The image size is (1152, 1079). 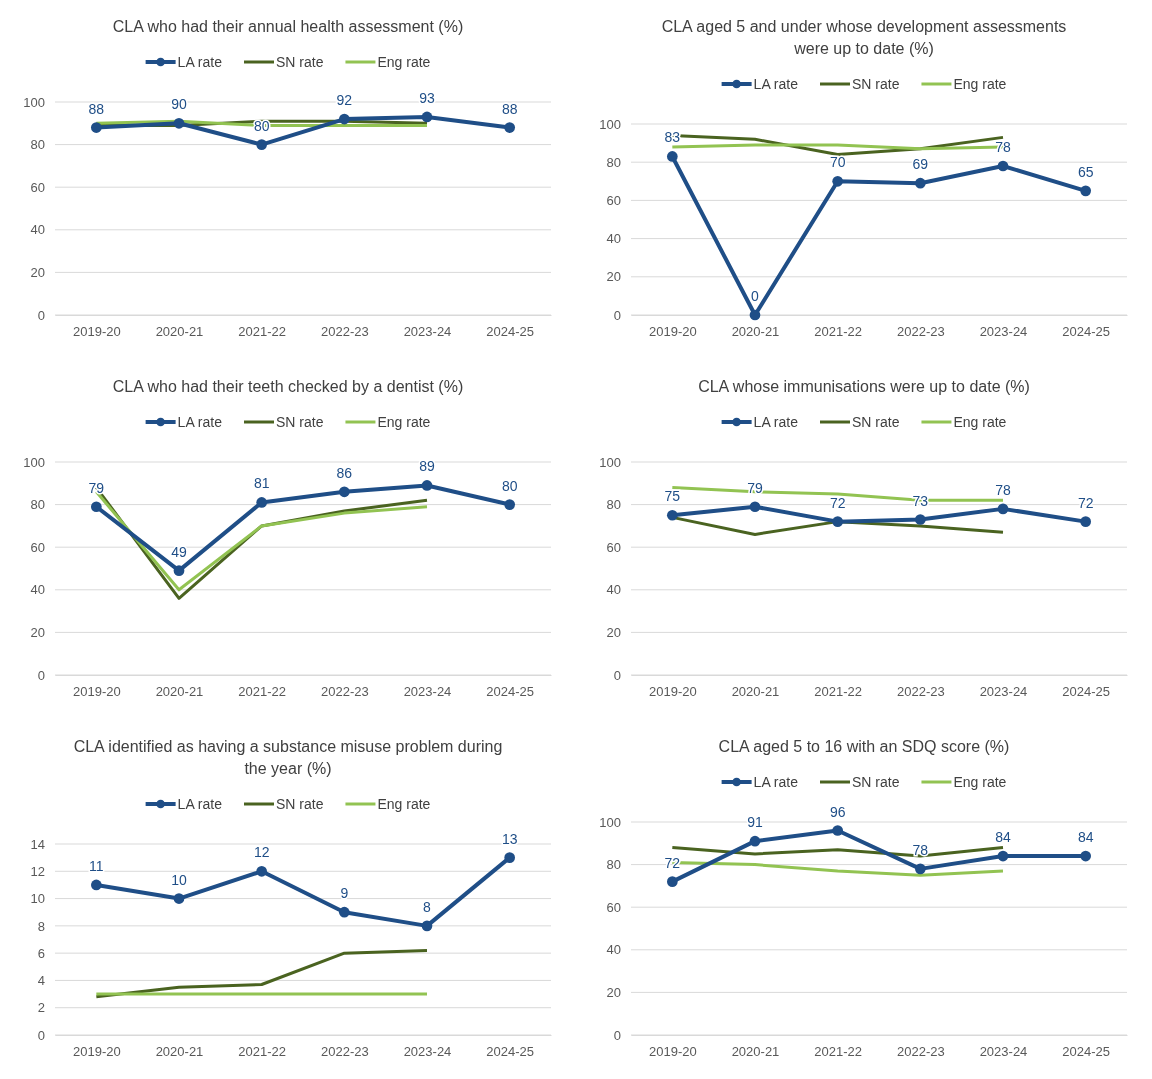 What do you see at coordinates (288, 757) in the screenshot?
I see `chart-title: CLA identified as having a substance misuse problem during the year (%)` at bounding box center [288, 757].